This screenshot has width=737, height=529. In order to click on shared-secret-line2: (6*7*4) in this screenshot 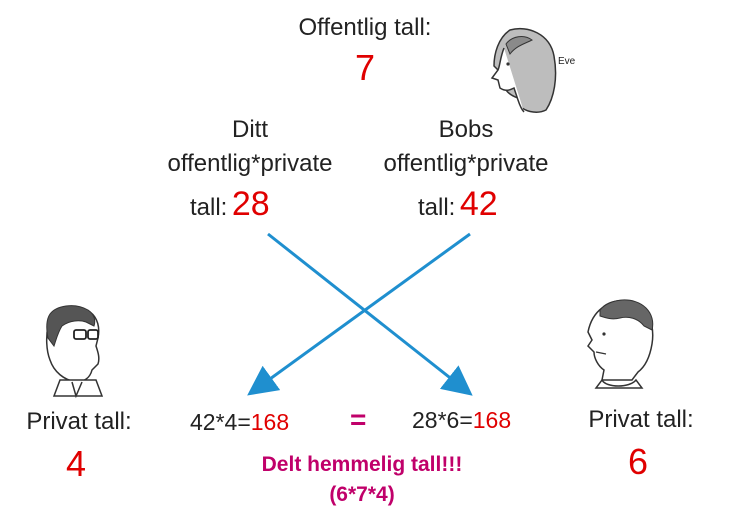, I will do `click(362, 494)`.